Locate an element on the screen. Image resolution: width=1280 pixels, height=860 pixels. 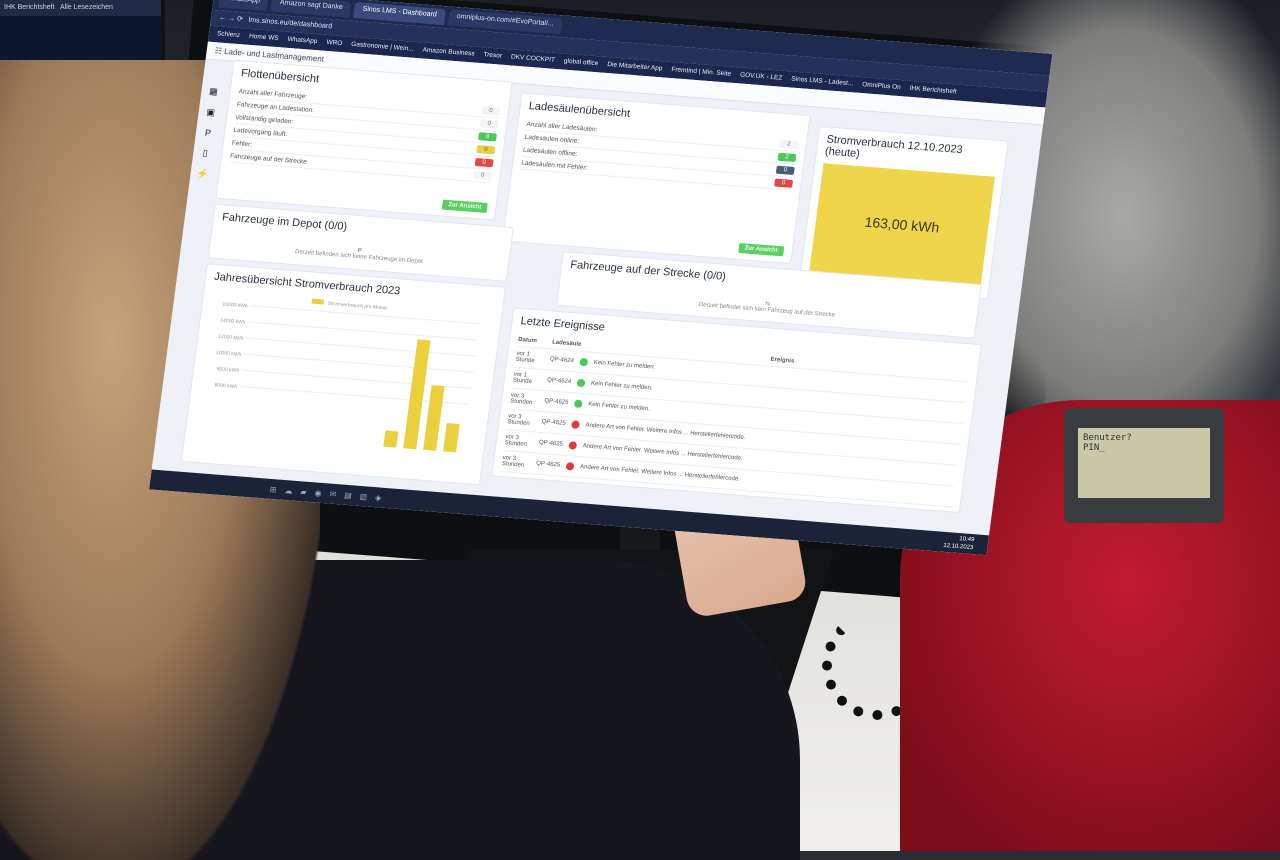
bookmark: Schlenz is located at coordinates (228, 35).